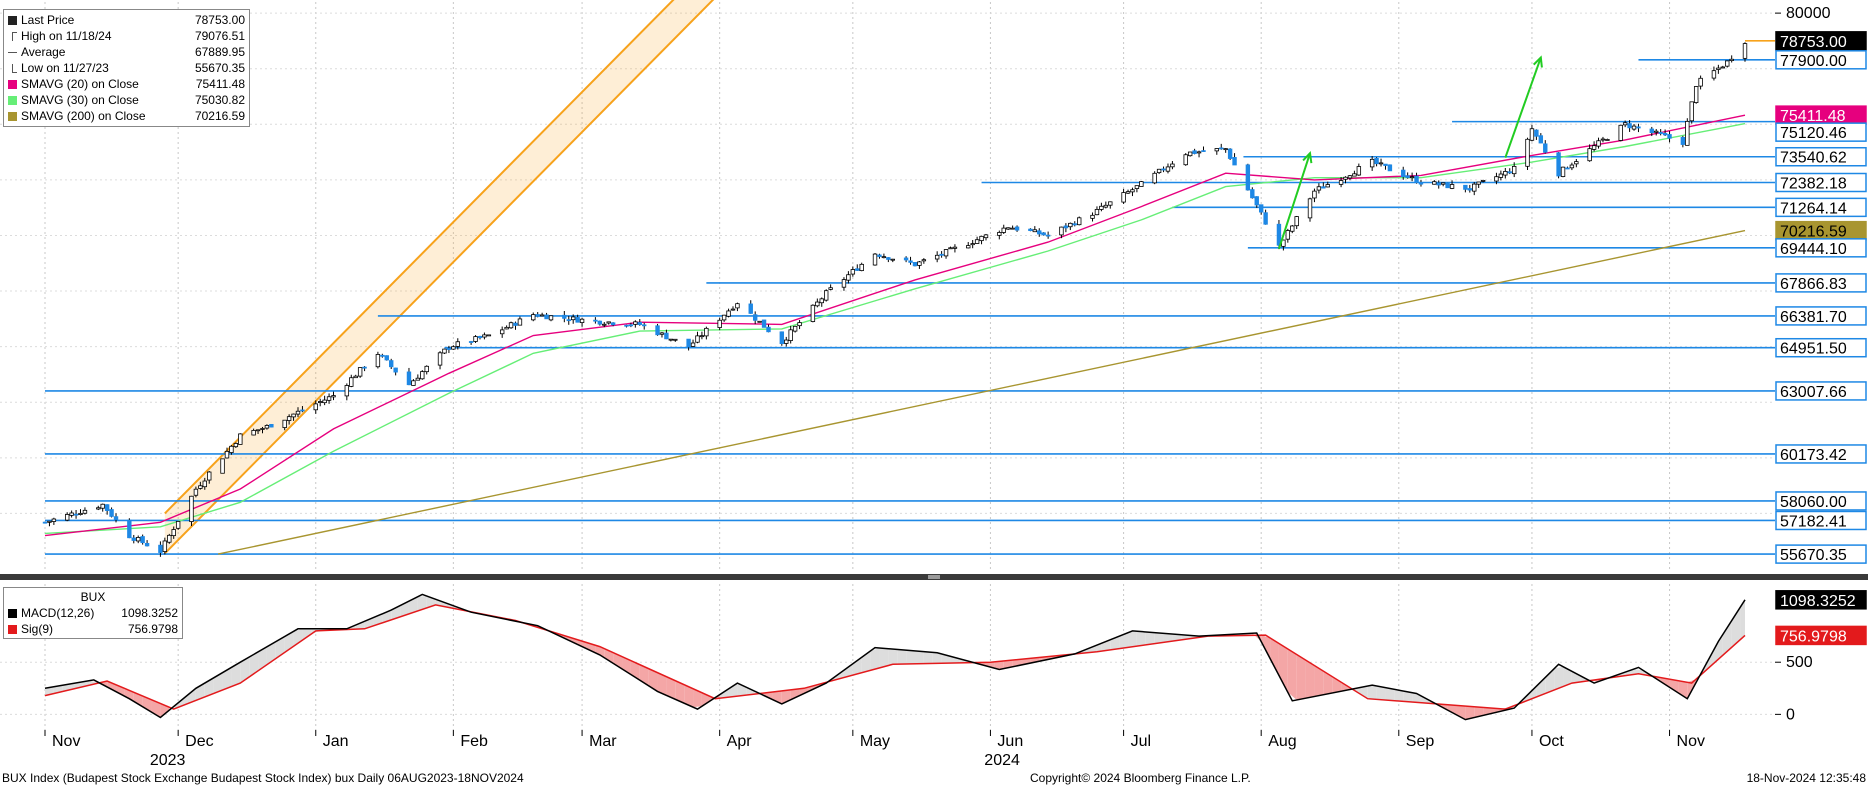 The image size is (1868, 789). What do you see at coordinates (219, 116) in the screenshot?
I see `legend-value: 70216.59` at bounding box center [219, 116].